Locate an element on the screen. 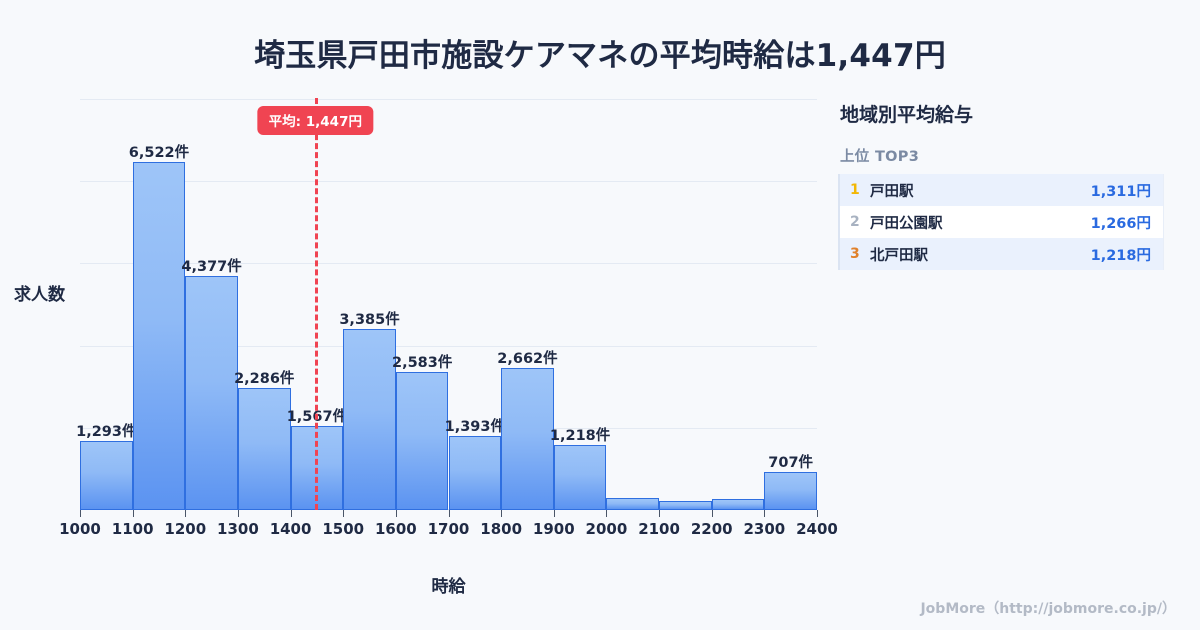 The height and width of the screenshot is (630, 1200). x-axis-tick-label: 2000 is located at coordinates (606, 529).